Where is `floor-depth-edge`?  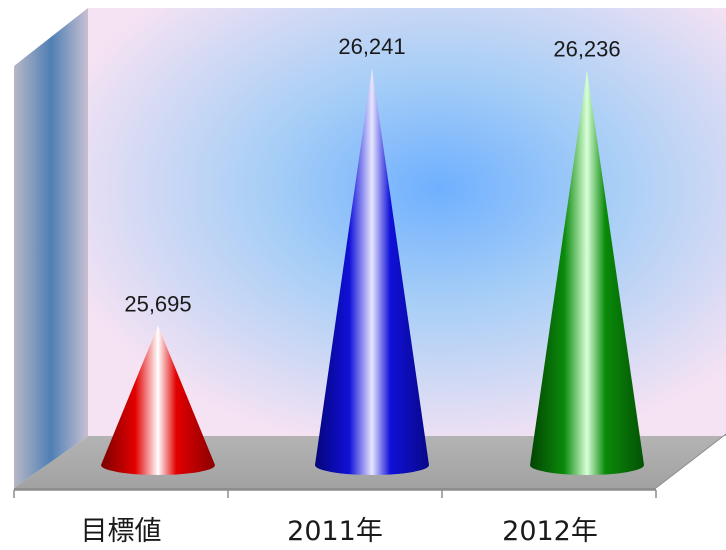
floor-depth-edge is located at coordinates (690, 461).